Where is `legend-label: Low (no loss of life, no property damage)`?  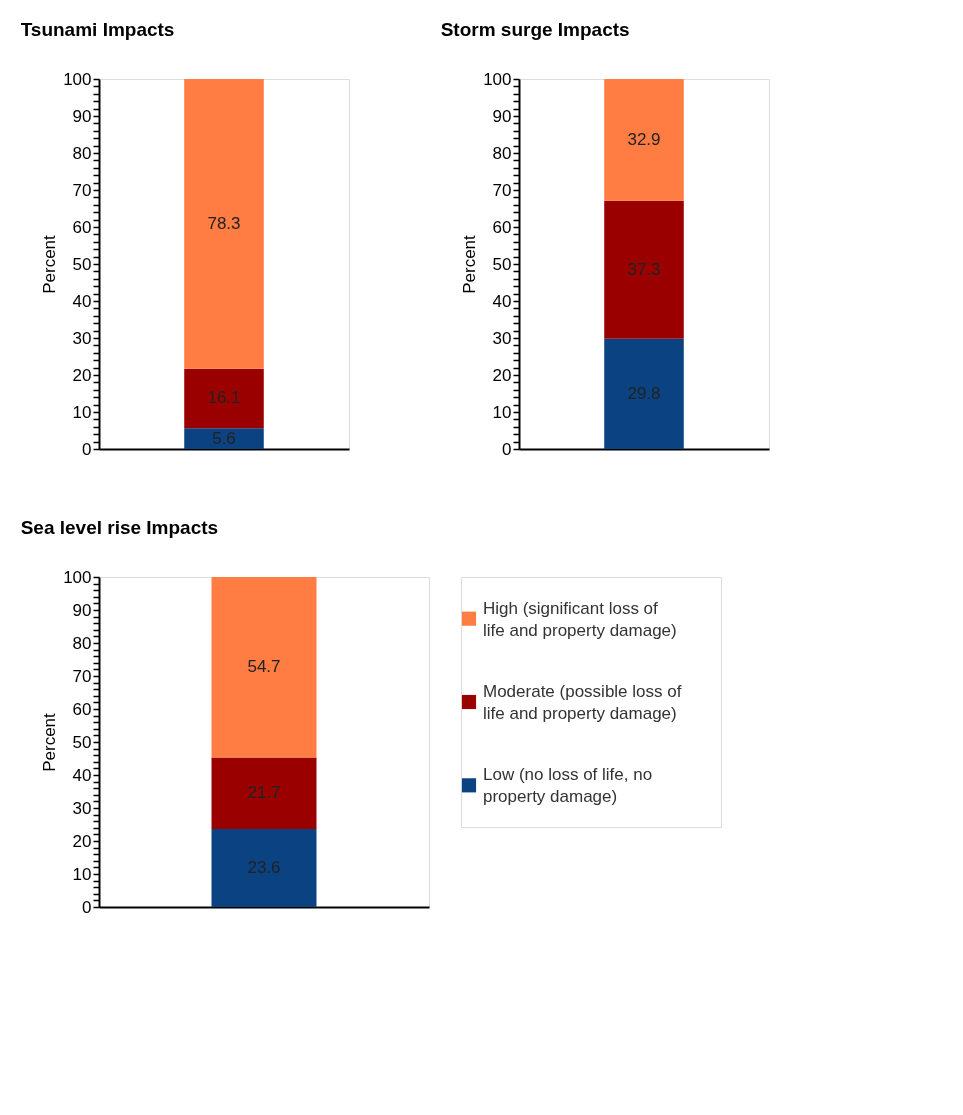 legend-label: Low (no loss of life, no property damage) is located at coordinates (568, 786).